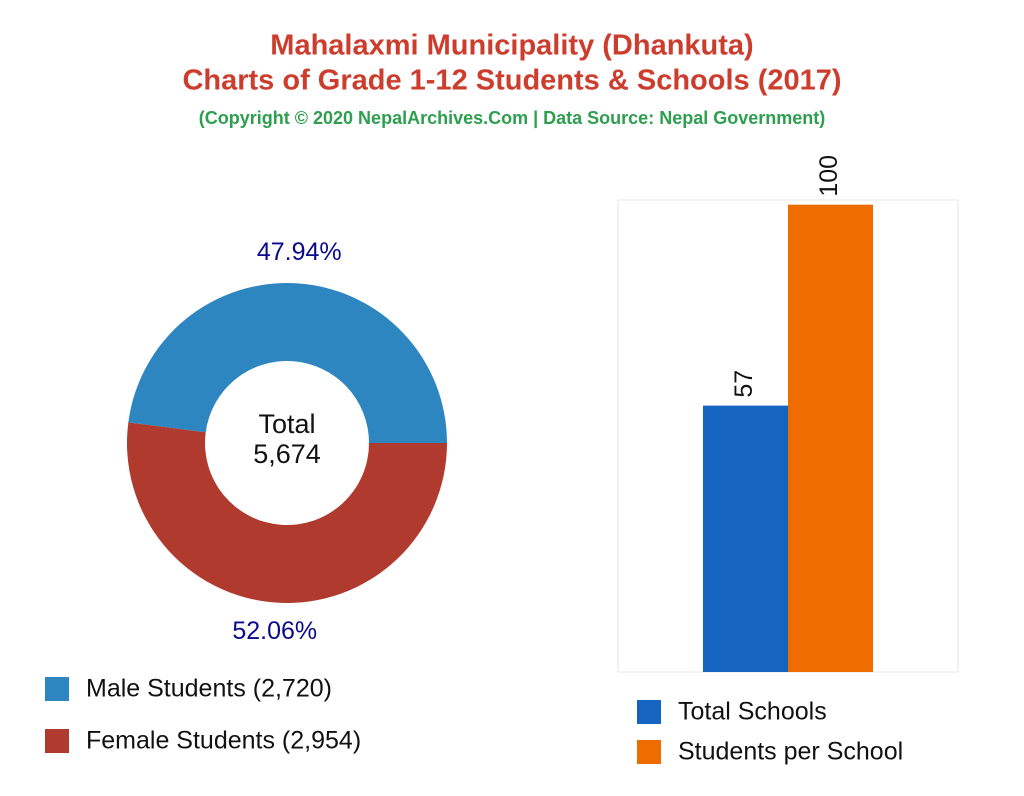 The width and height of the screenshot is (1024, 796). I want to click on data-label: 52.06%, so click(274, 631).